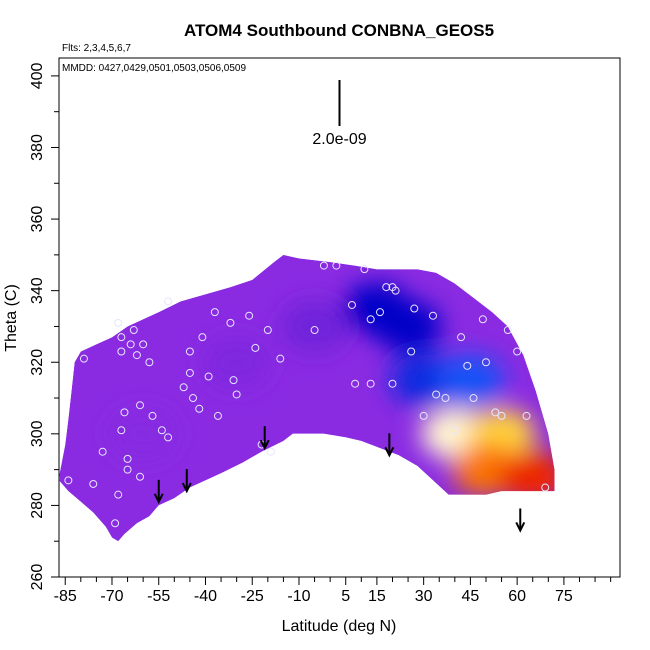 Image resolution: width=650 pixels, height=650 pixels. Describe the element at coordinates (96, 48) in the screenshot. I see `flights-note: Flts: 2,3,4,5,6,7` at that location.